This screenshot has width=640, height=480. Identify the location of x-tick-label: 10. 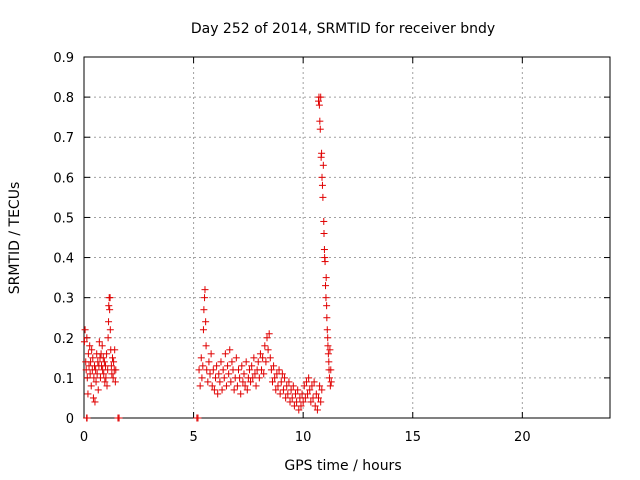
(303, 437).